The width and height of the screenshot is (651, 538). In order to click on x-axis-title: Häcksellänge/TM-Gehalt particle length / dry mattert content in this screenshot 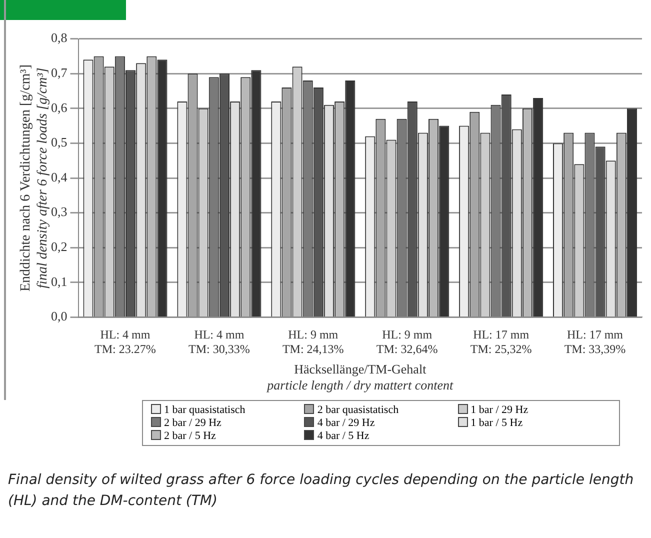, I will do `click(360, 376)`.